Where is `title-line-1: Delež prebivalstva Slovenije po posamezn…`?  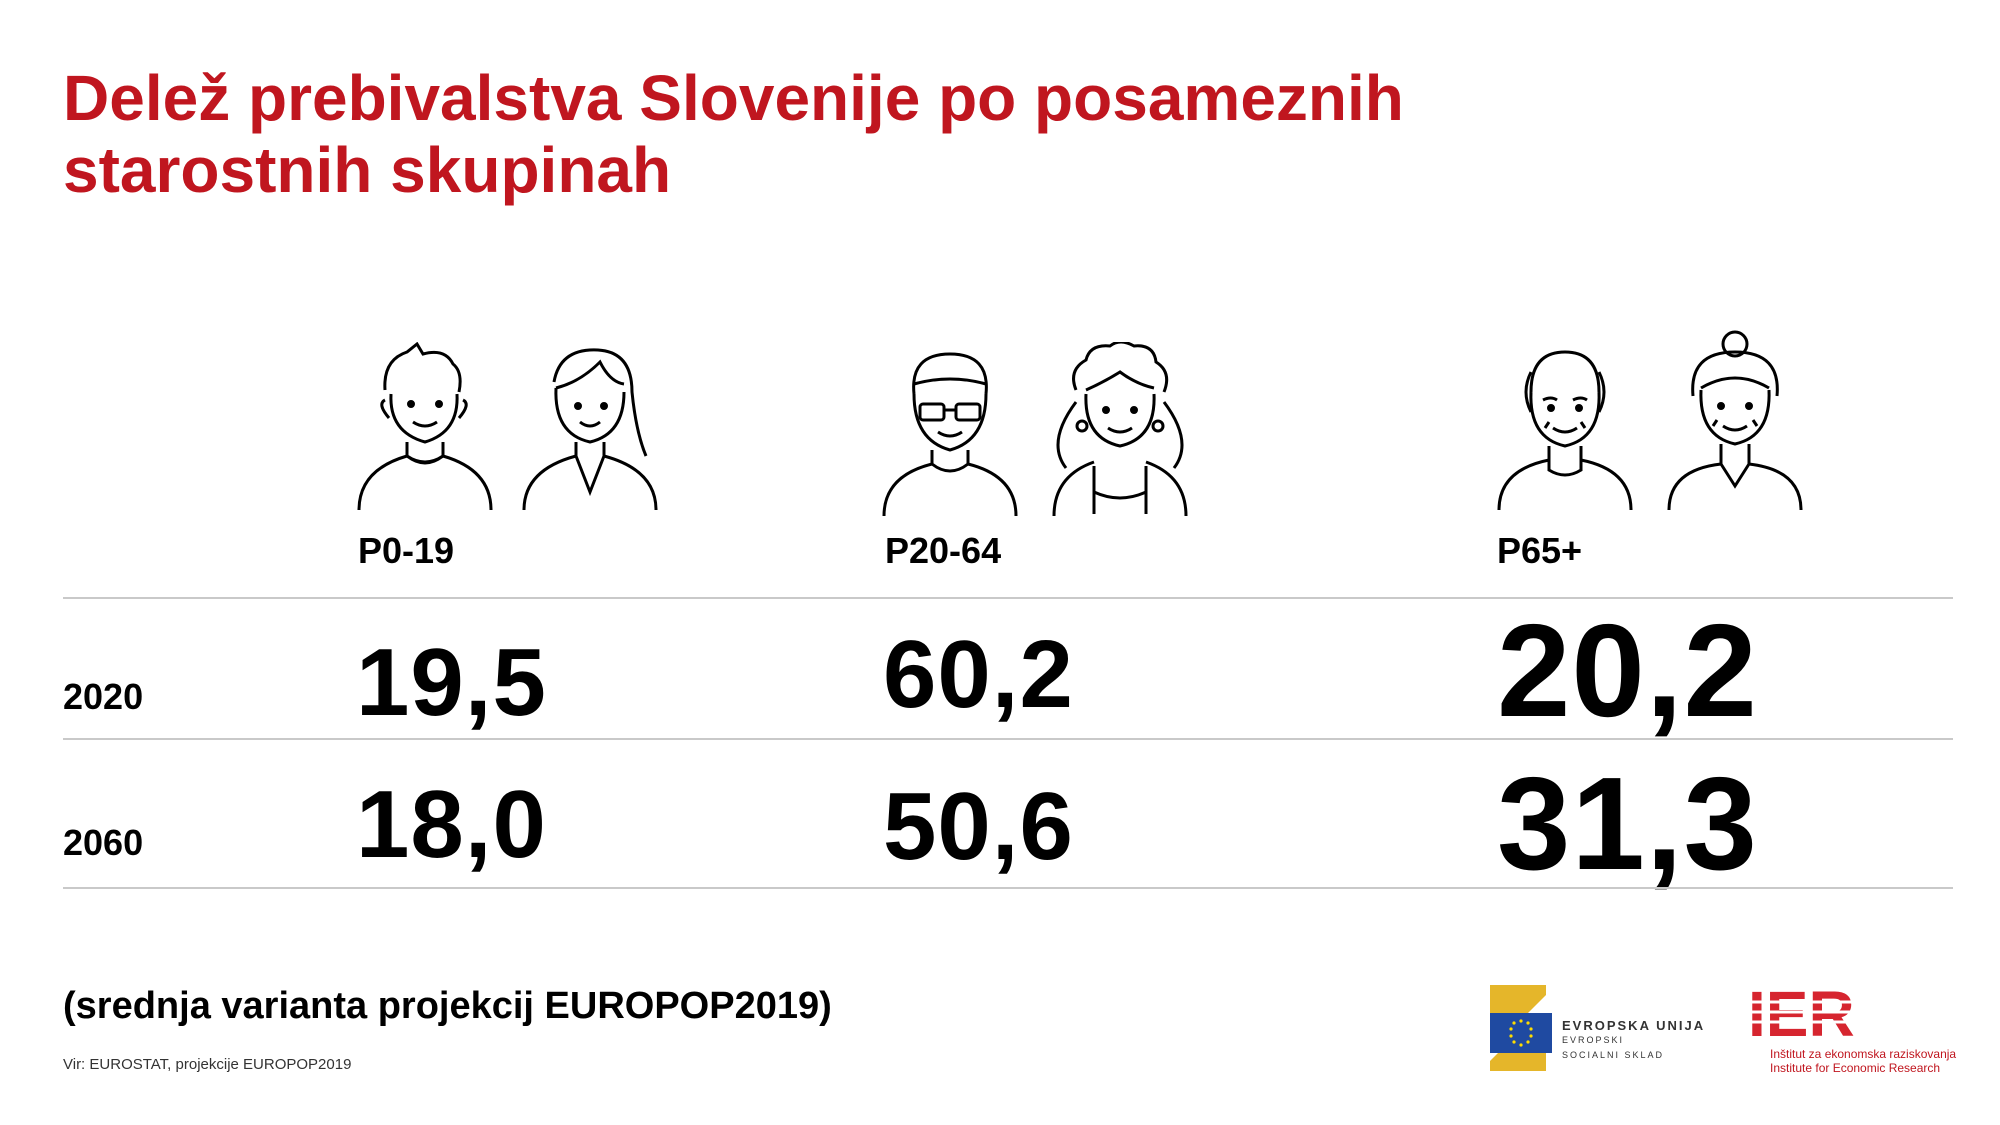 title-line-1: Delež prebivalstva Slovenije po posamezn… is located at coordinates (733, 98).